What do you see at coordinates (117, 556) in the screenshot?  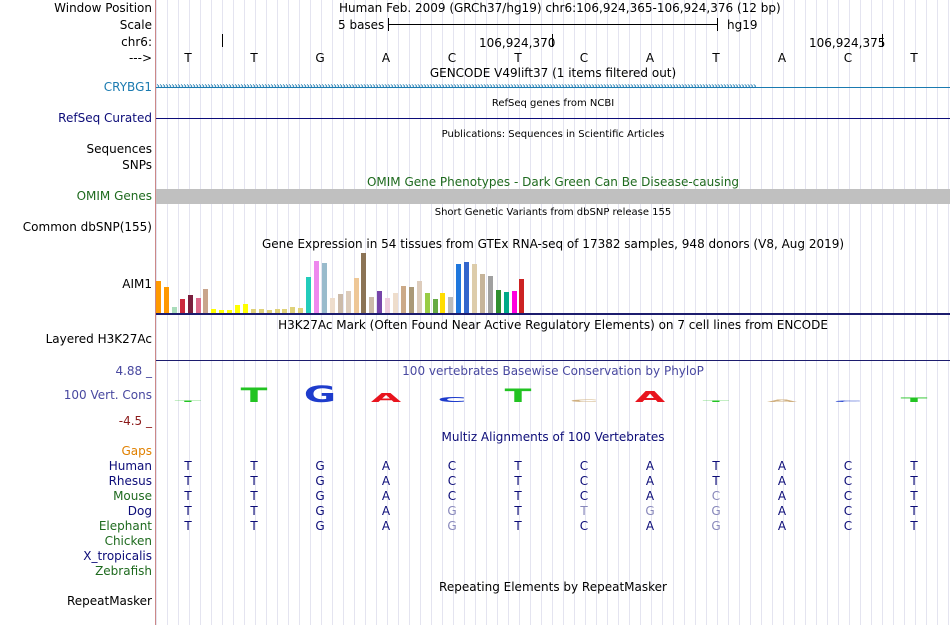 I see `species-label: X_tropicalis` at bounding box center [117, 556].